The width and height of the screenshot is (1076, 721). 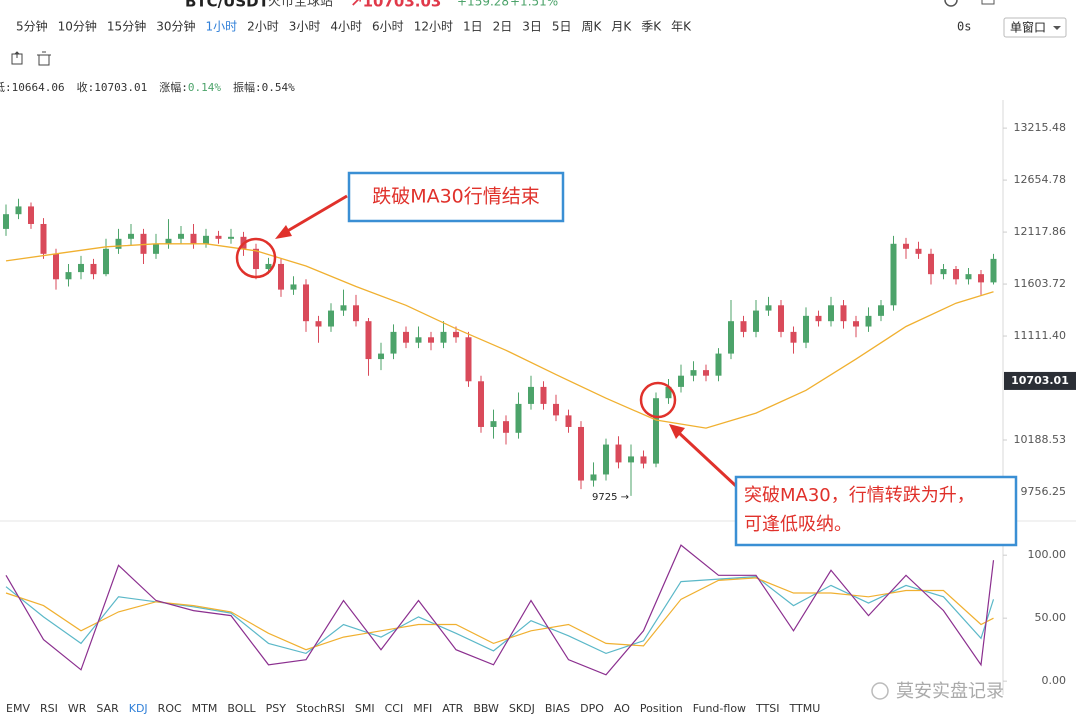 I want to click on indicator-tab: BIAS, so click(x=557, y=708).